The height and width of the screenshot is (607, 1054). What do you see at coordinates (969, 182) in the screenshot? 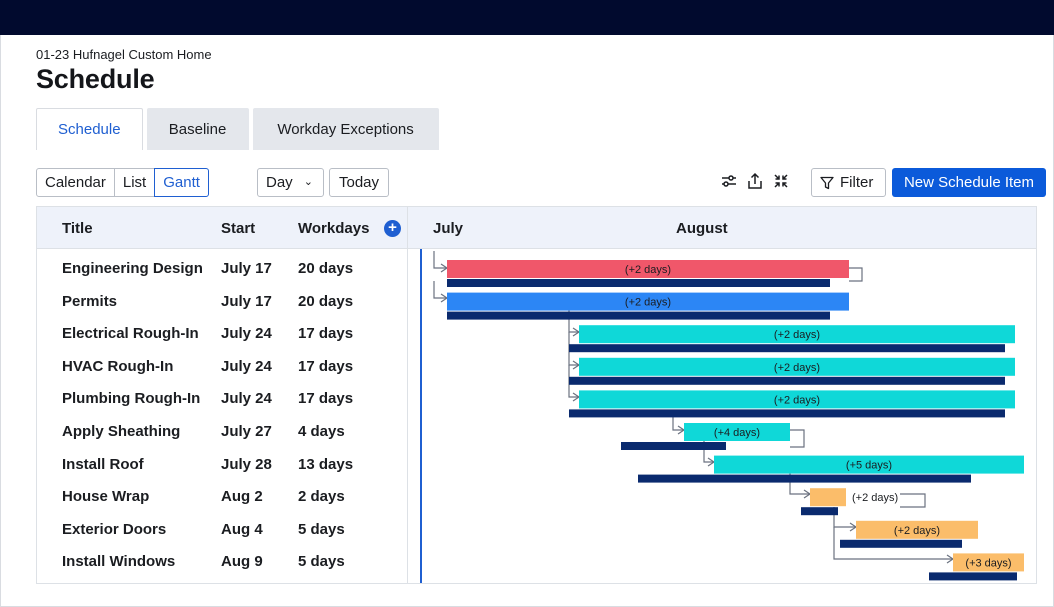
I see `new-schedule-item-button: New Schedule Item` at bounding box center [969, 182].